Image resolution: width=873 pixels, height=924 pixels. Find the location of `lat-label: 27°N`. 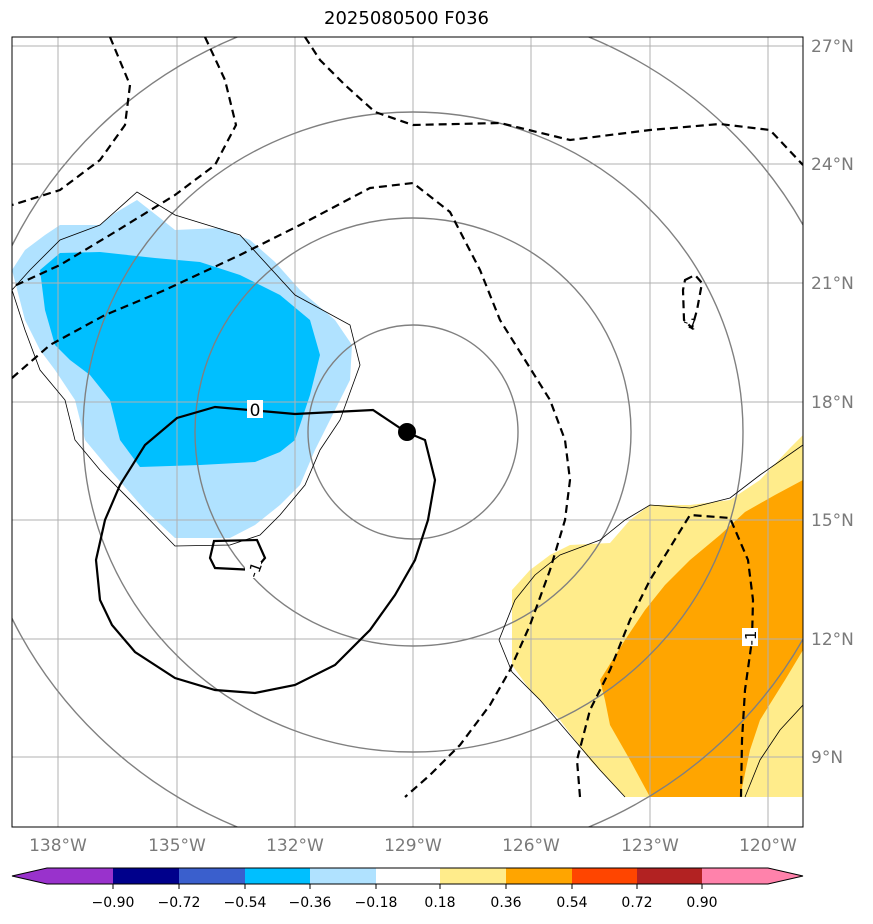

lat-label: 27°N is located at coordinates (832, 47).